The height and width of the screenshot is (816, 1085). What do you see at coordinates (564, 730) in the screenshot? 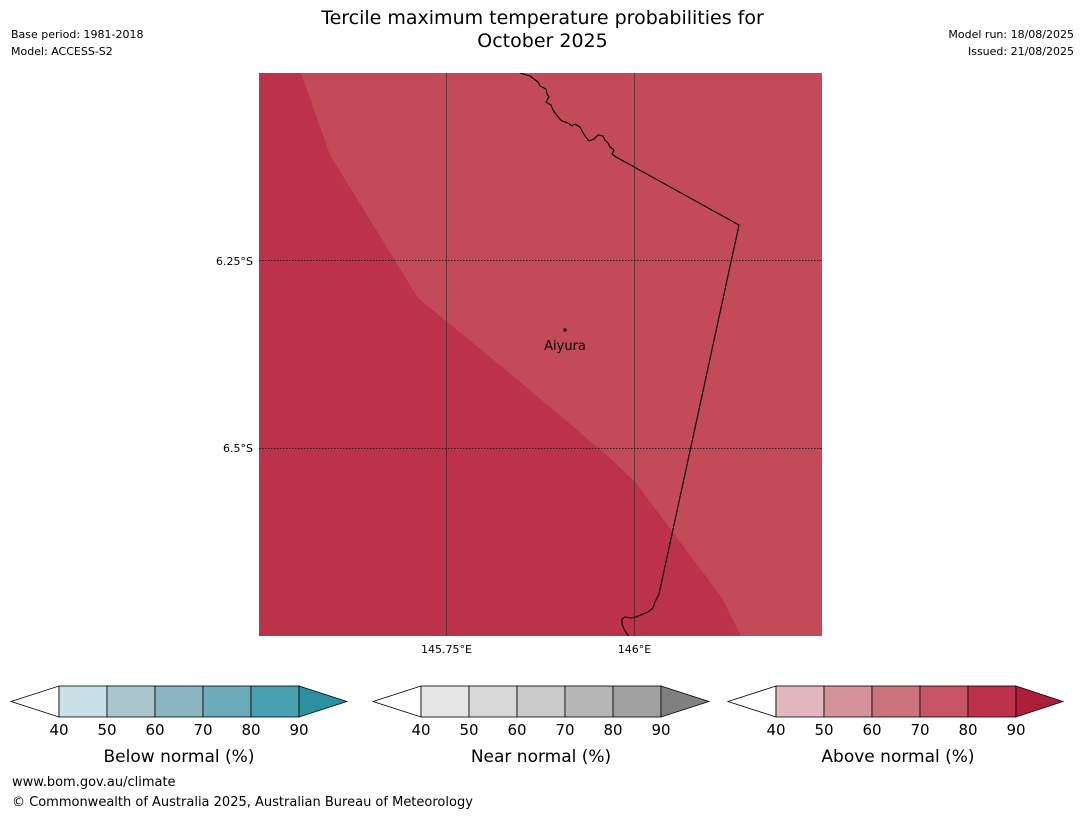
I see `colorbar-near-tick: 70` at bounding box center [564, 730].